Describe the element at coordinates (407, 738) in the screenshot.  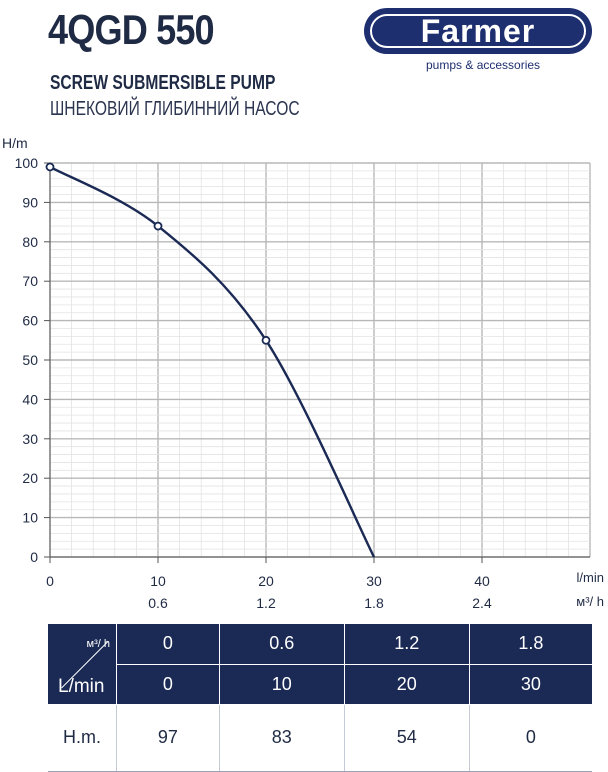
I see `table-cell: 54` at that location.